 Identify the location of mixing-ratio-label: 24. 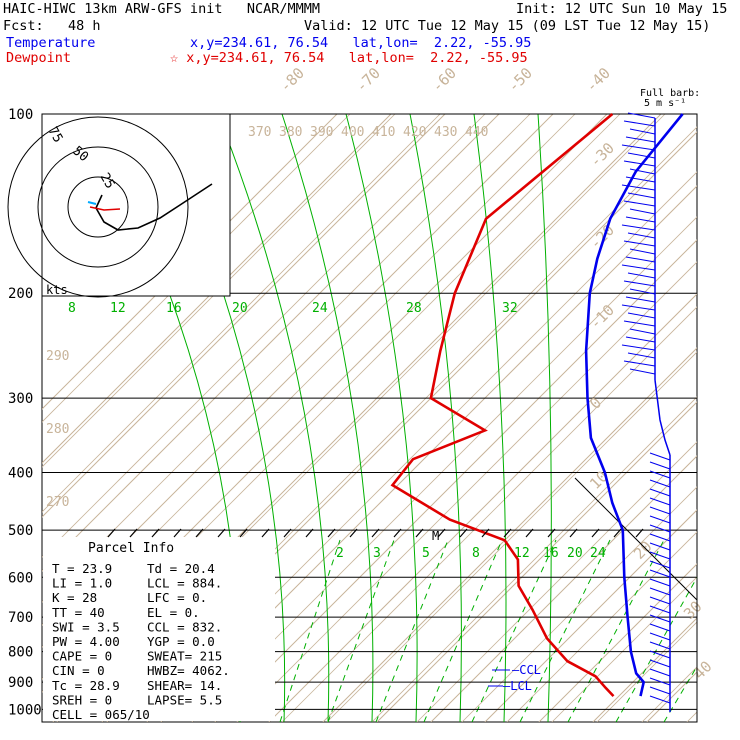
(598, 553).